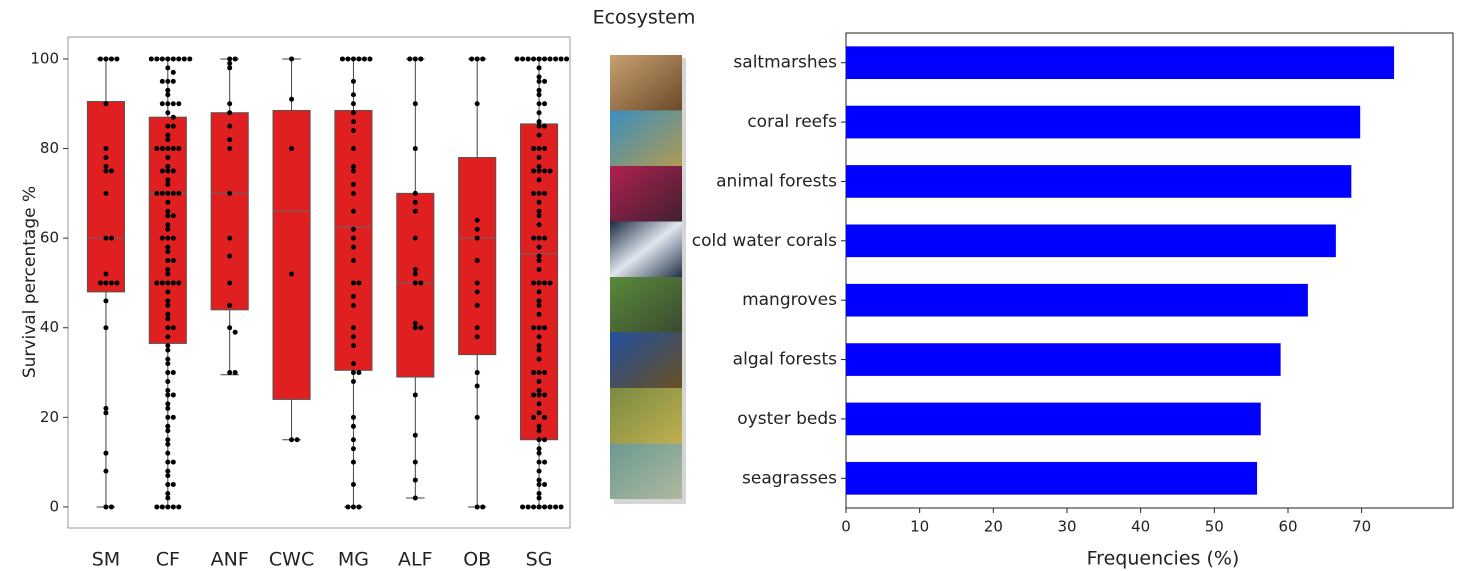 This screenshot has height=571, width=1457. What do you see at coordinates (787, 419) in the screenshot?
I see `y-tick-label: oyster beds` at bounding box center [787, 419].